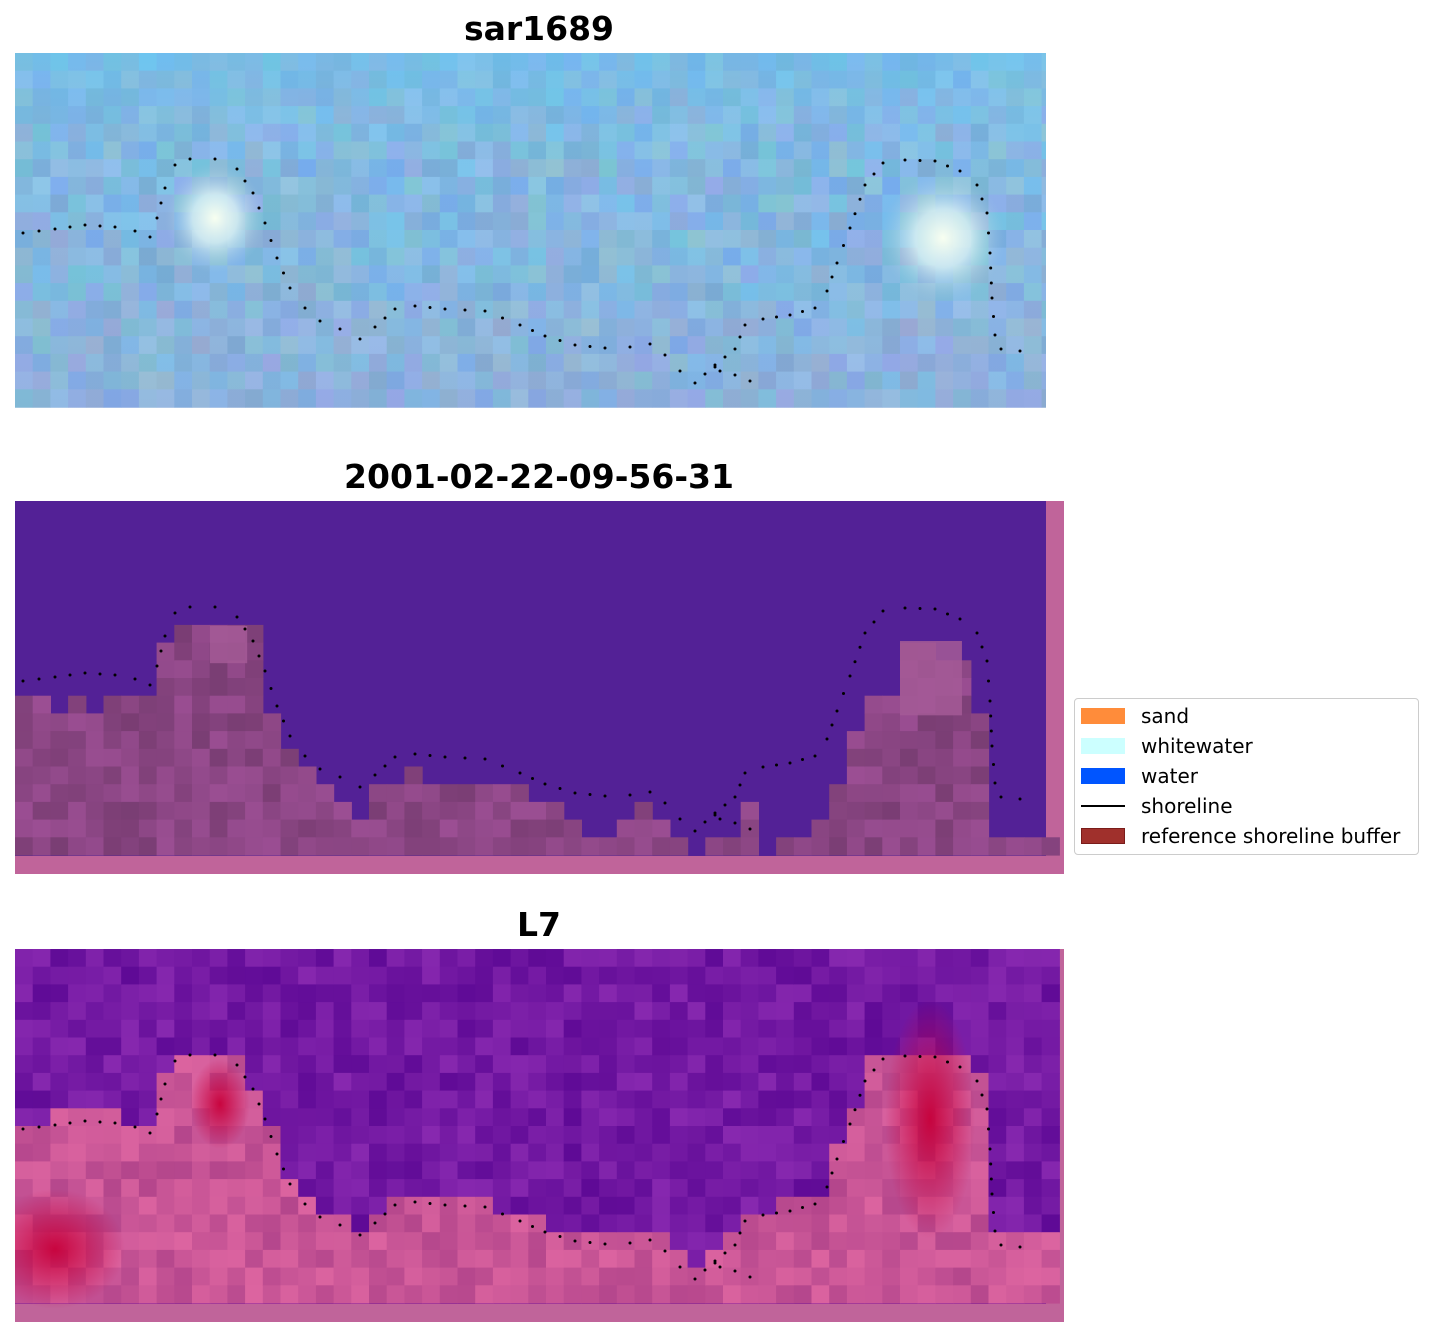  I want to click on bright-sand-patch-right, so click(943, 238).